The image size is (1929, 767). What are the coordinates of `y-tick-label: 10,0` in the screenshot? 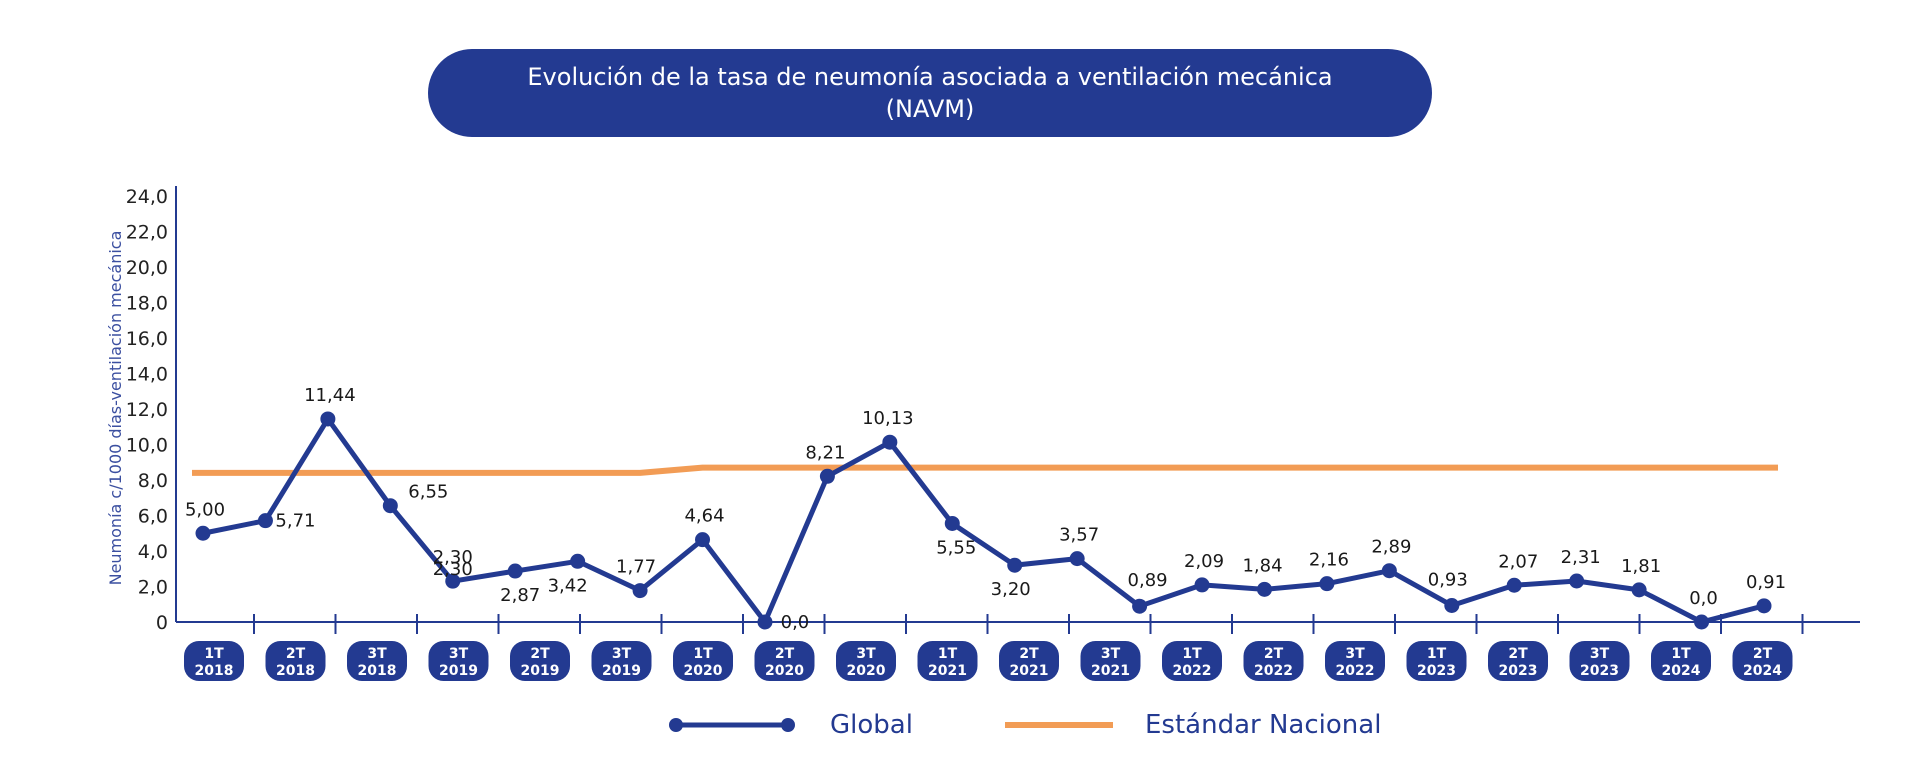 It's located at (147, 446).